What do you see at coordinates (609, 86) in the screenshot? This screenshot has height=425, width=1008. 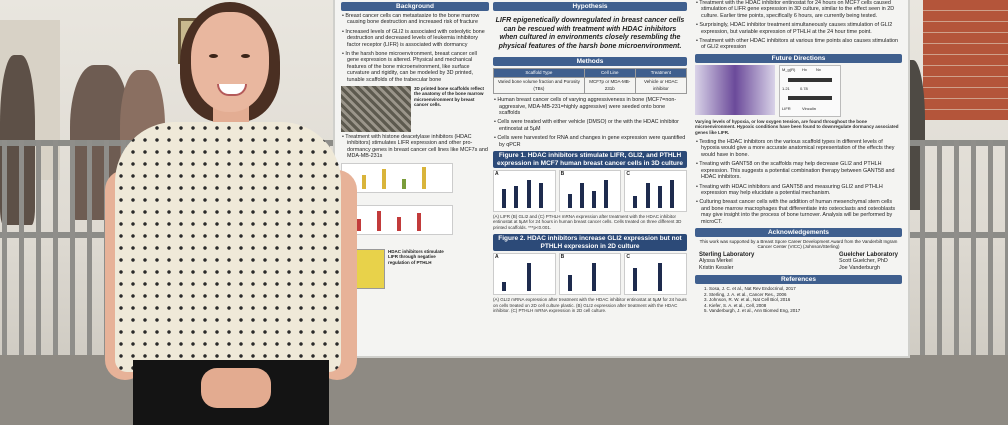 I see `table-cell: MCF7p or MDA-MB-231b` at bounding box center [609, 86].